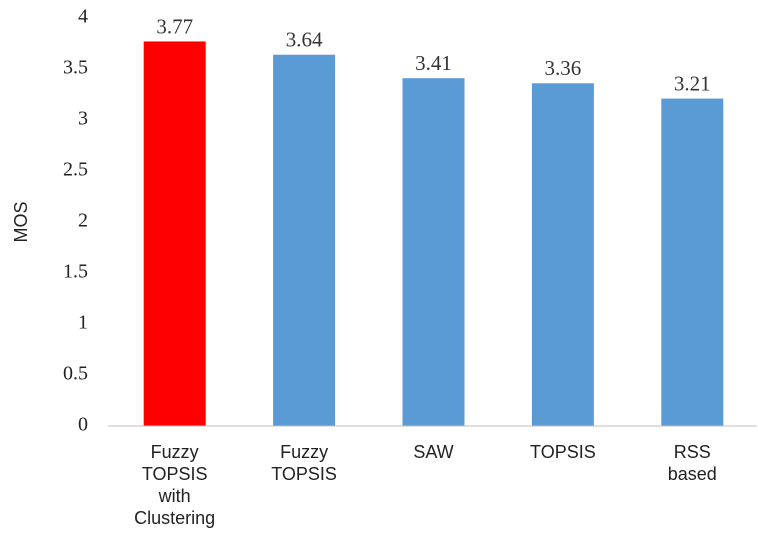  Describe the element at coordinates (75, 272) in the screenshot. I see `y-tick-label: 1.5` at that location.